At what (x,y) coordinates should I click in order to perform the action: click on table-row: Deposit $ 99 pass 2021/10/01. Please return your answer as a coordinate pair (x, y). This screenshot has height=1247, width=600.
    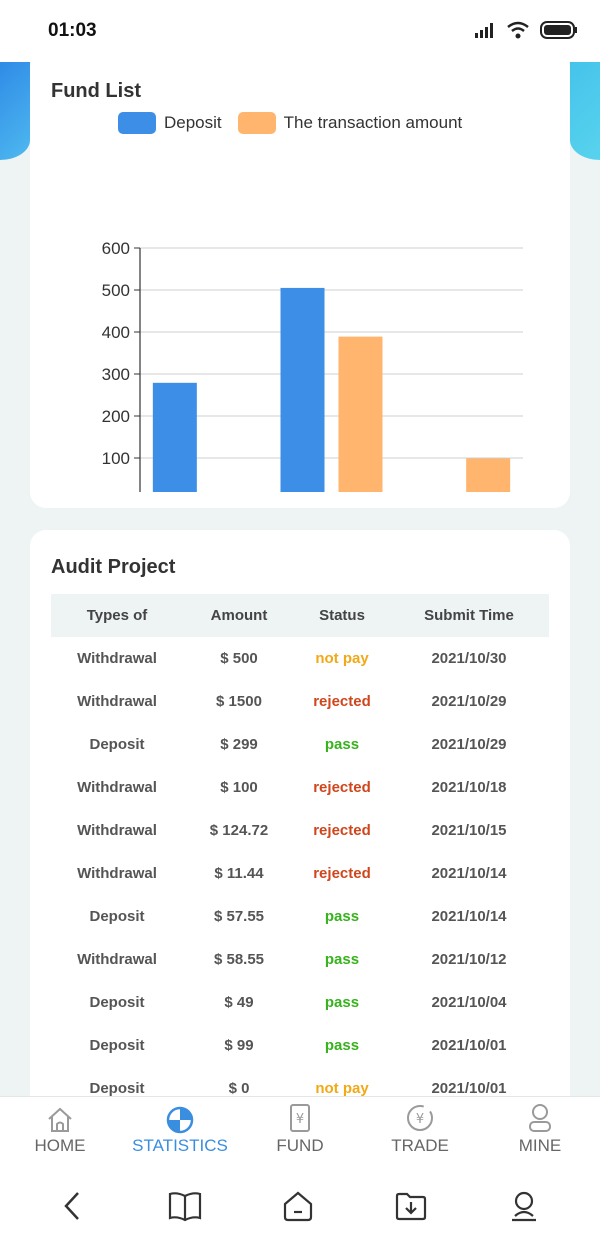
    Looking at the image, I should click on (300, 1045).